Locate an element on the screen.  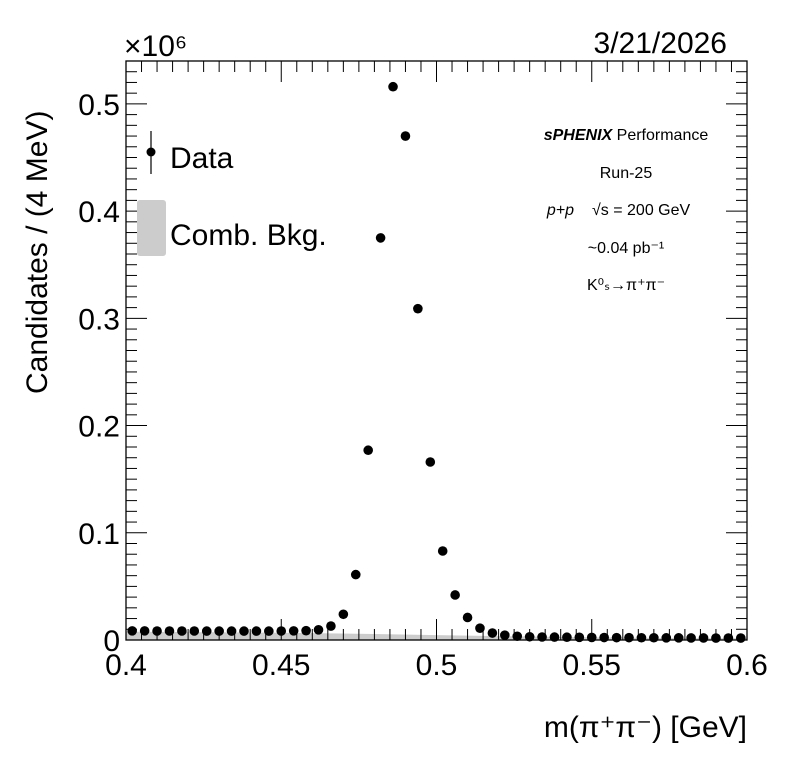
x-axis-tick-labels: 0.4 0.45 0.5 0.55 0.6 is located at coordinates (436, 665).